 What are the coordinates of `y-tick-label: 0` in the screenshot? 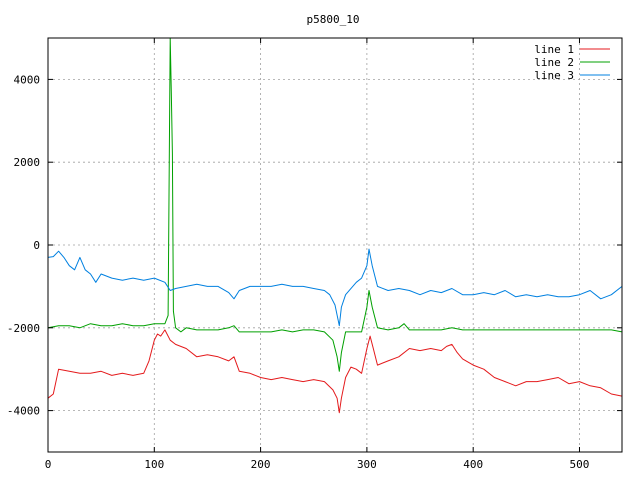 It's located at (36, 245).